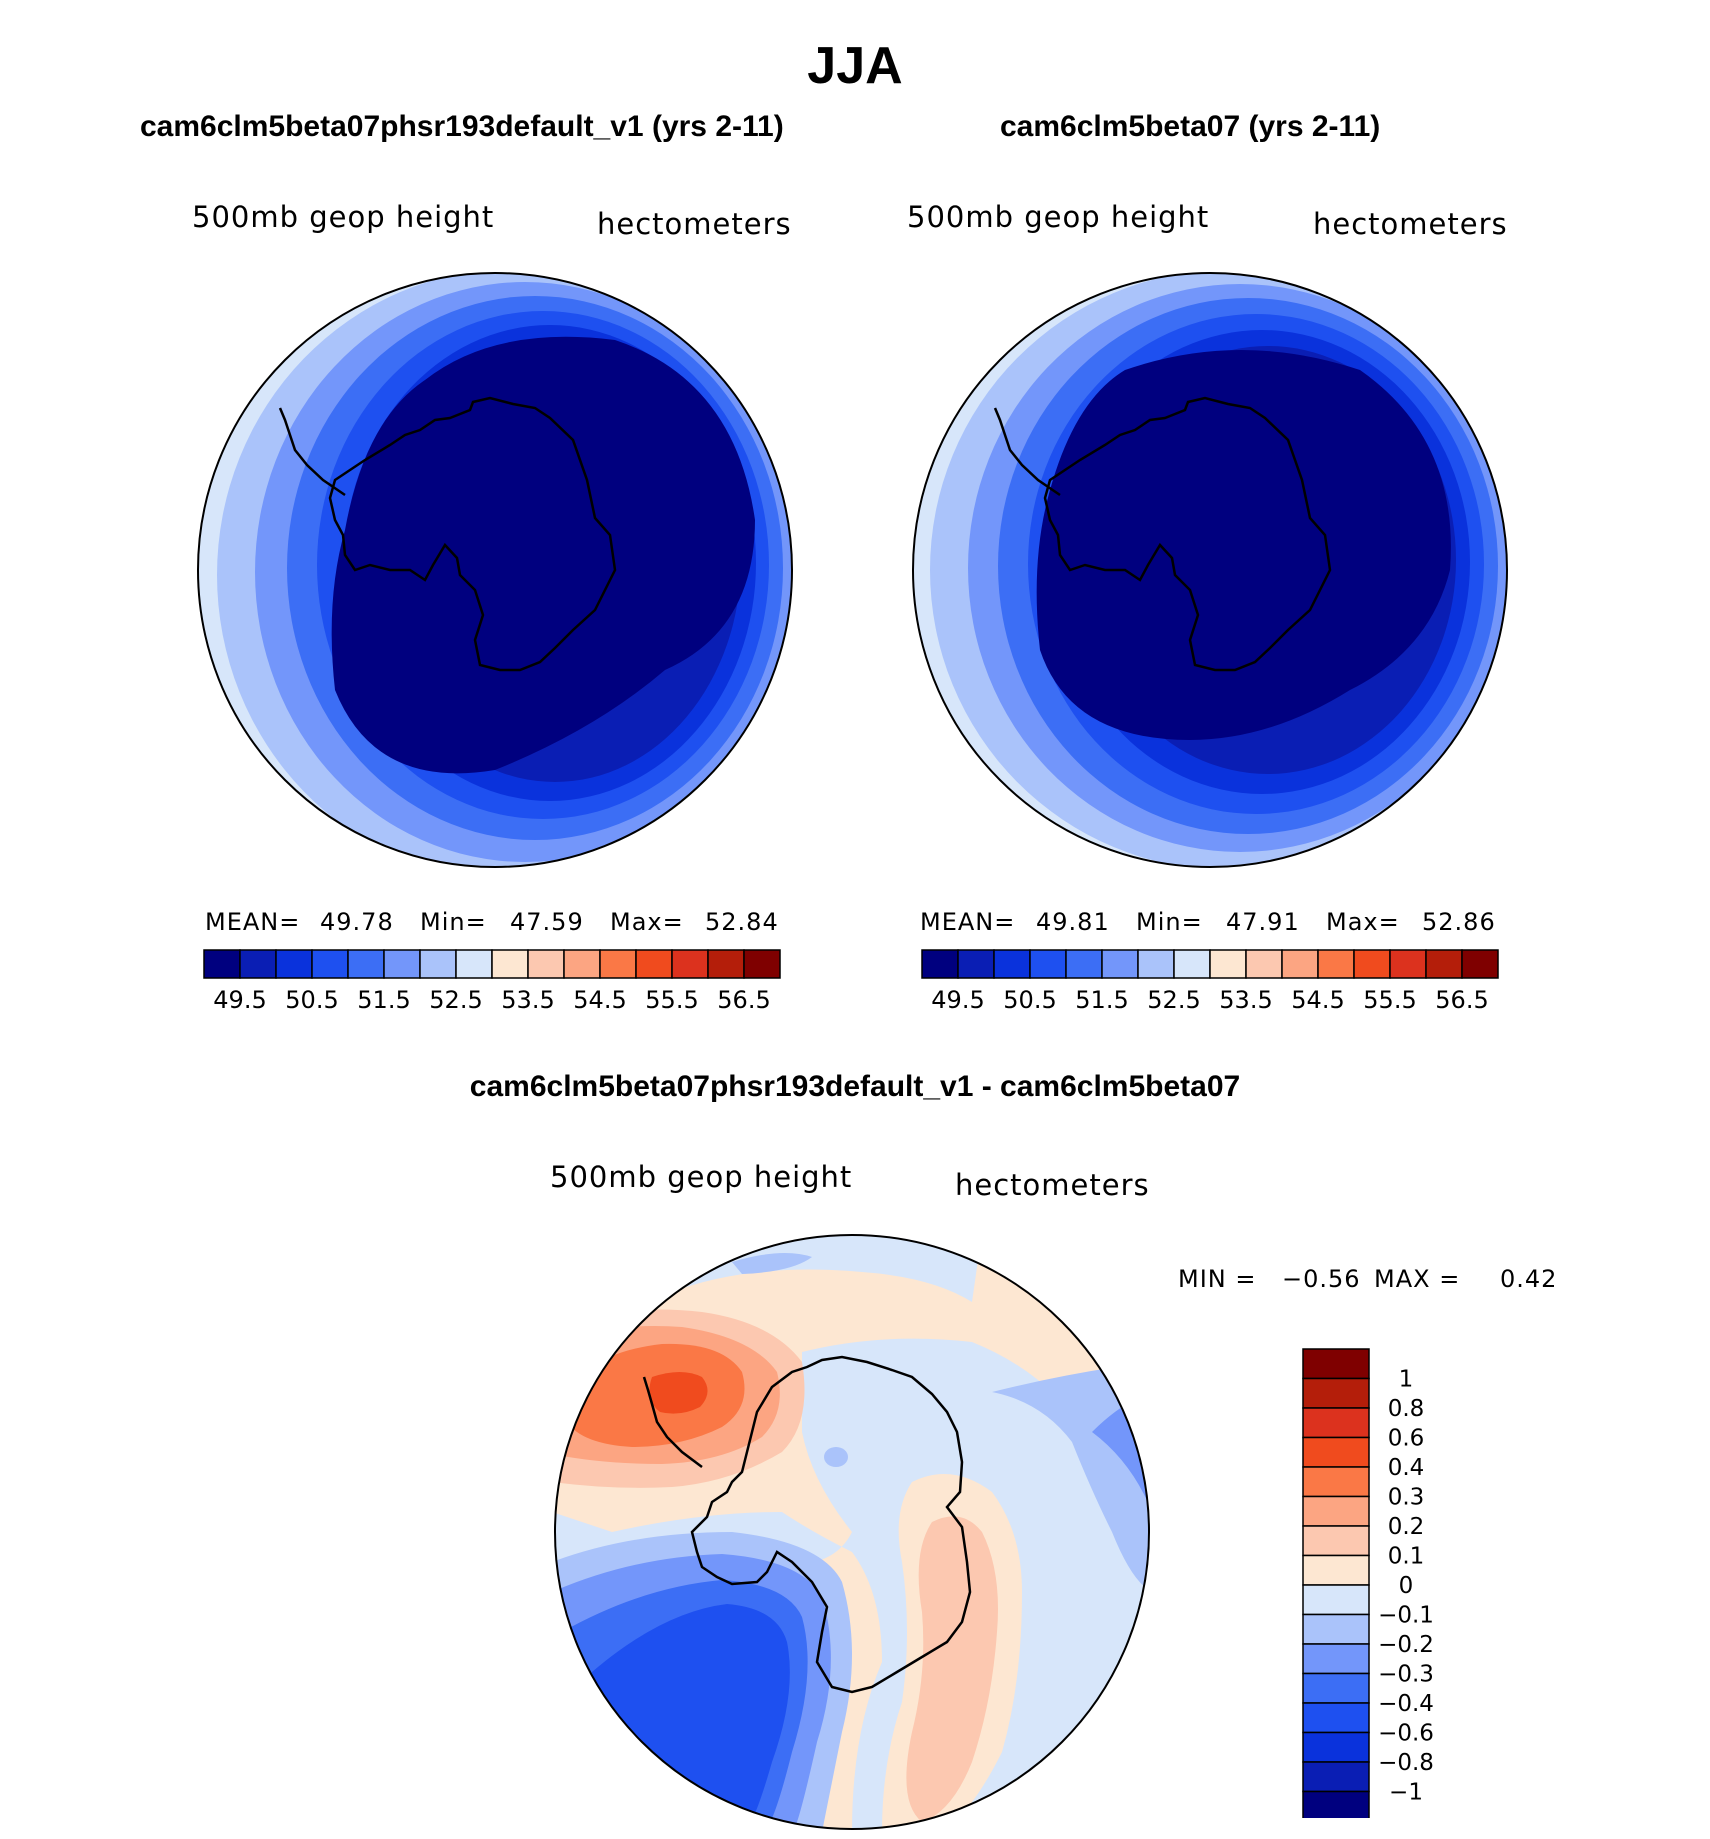  Describe the element at coordinates (1406, 1734) in the screenshot. I see `colorbar-tick-label: −0.6` at that location.